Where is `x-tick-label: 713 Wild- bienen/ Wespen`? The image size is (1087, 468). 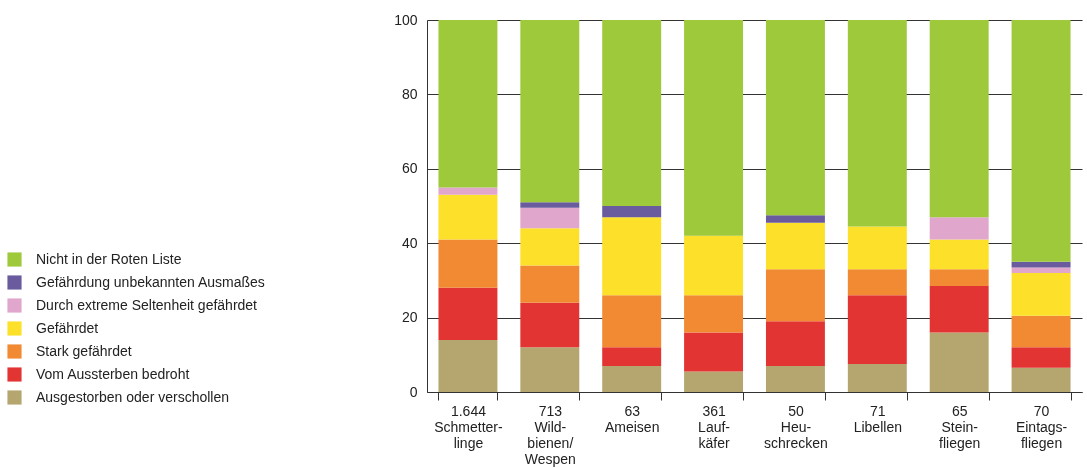
x-tick-label: 713 Wild- bienen/ Wespen is located at coordinates (550, 434).